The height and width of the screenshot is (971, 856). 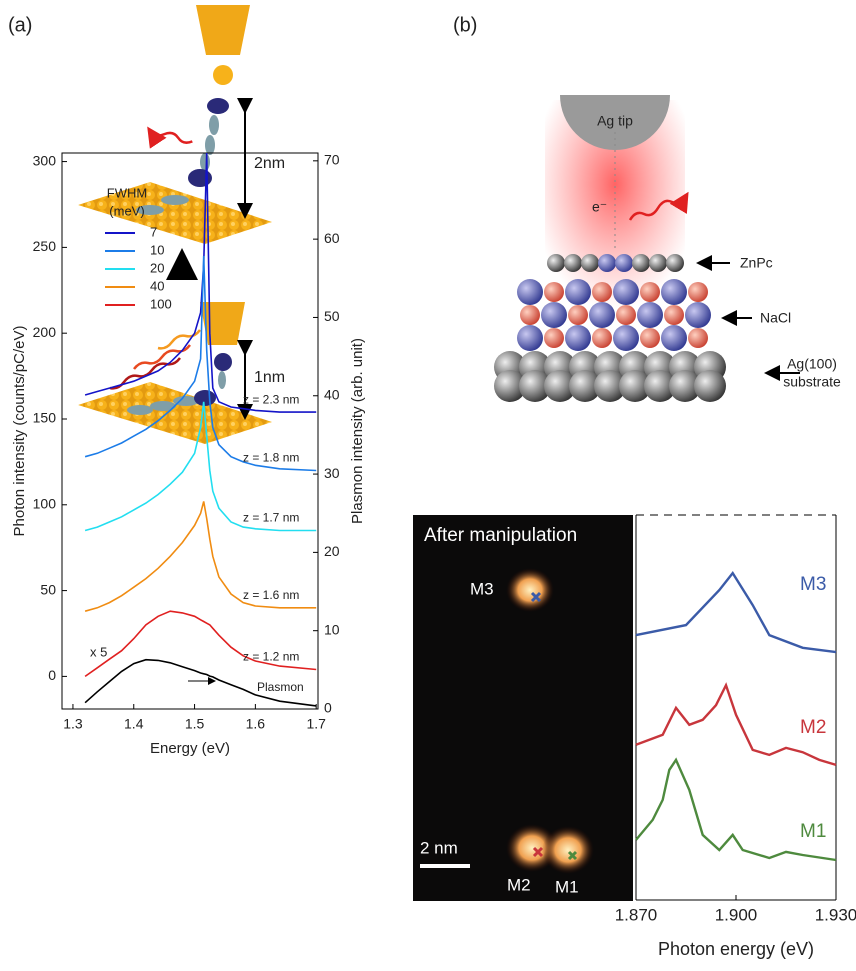 I want to click on panel-tag: (b), so click(x=465, y=25).